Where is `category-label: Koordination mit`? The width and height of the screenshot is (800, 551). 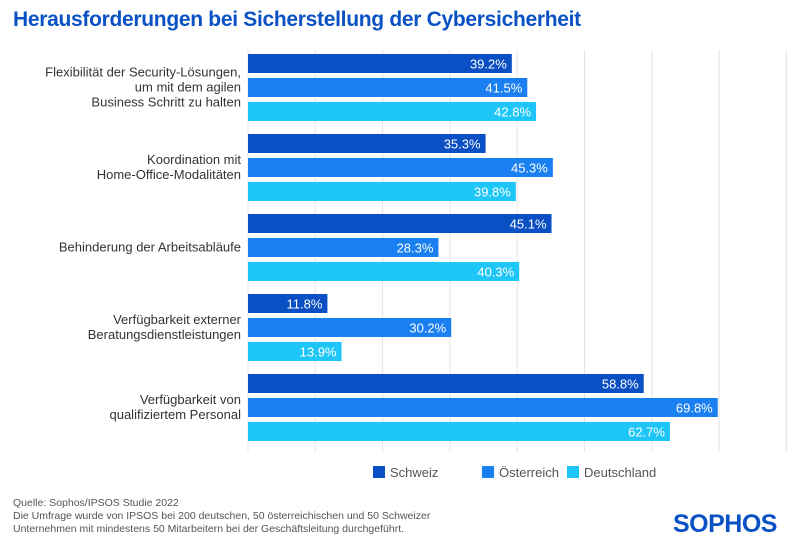 category-label: Koordination mit is located at coordinates (194, 159).